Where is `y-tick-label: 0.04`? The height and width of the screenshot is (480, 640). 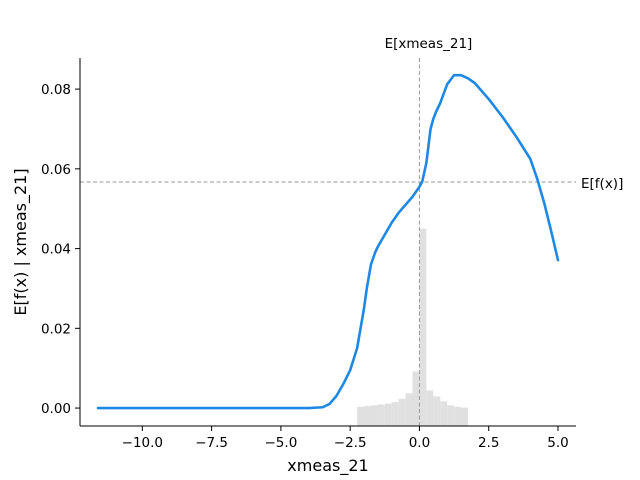
y-tick-label: 0.04 is located at coordinates (56, 250).